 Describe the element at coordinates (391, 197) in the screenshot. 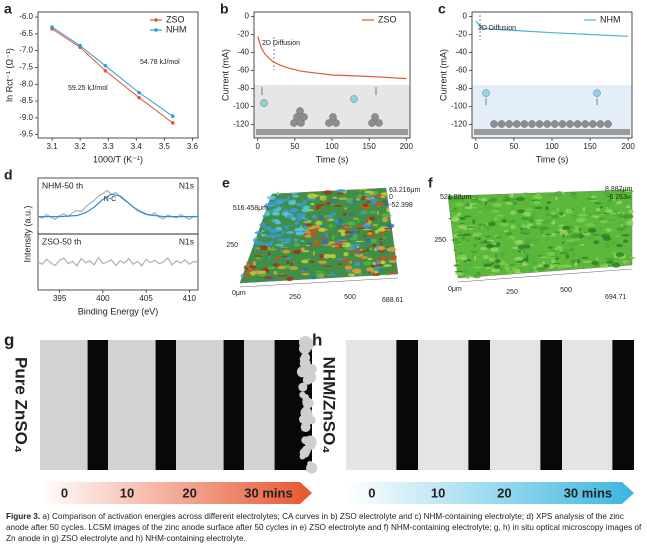

I see `surface-label: 0` at that location.